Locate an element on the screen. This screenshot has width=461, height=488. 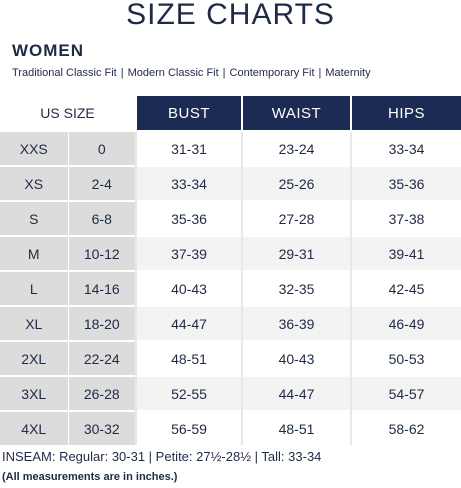
cell-size-label: 3XL is located at coordinates (34, 393).